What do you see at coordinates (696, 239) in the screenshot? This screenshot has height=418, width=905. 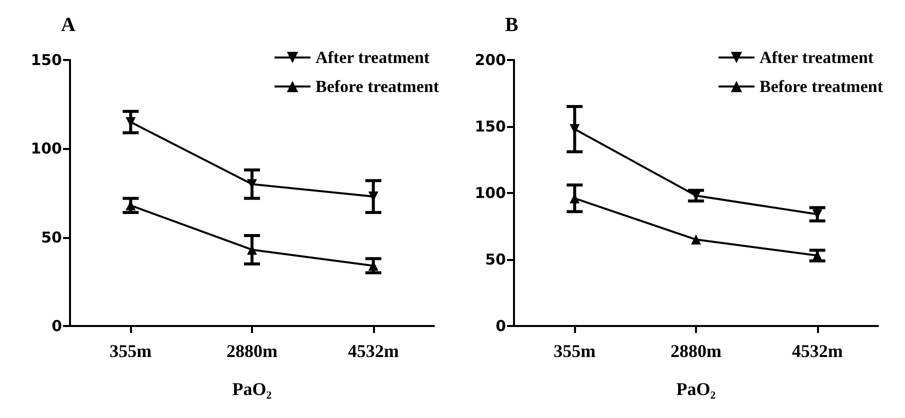 I see `point` at bounding box center [696, 239].